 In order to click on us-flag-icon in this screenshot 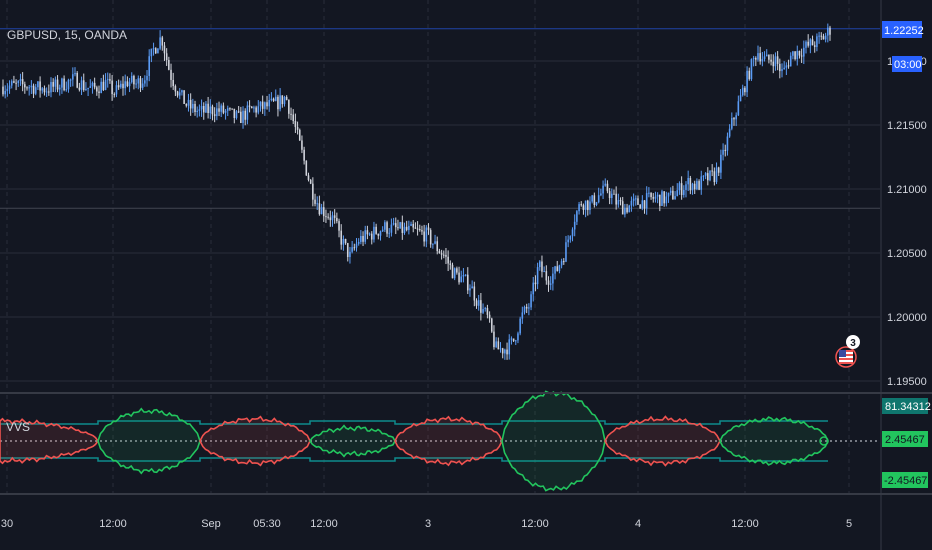, I will do `click(846, 357)`.